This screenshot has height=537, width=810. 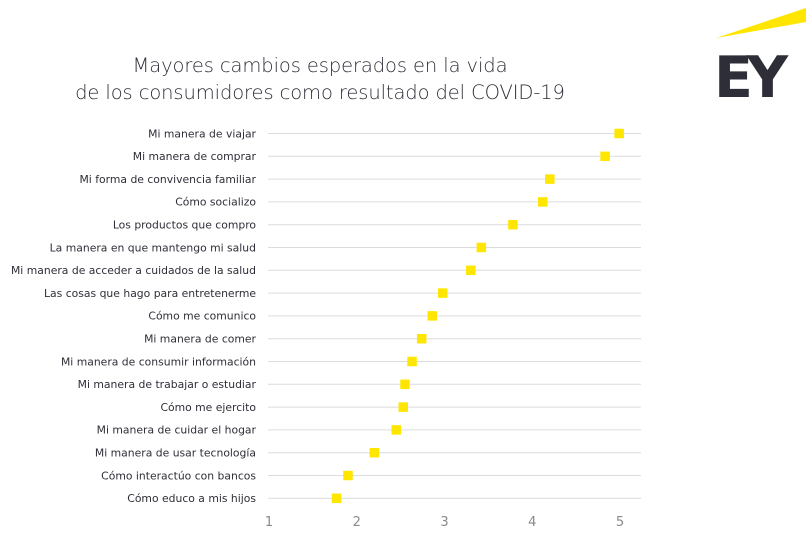 What do you see at coordinates (150, 293) in the screenshot?
I see `category-label: Las cosas que hago para entretenerme` at bounding box center [150, 293].